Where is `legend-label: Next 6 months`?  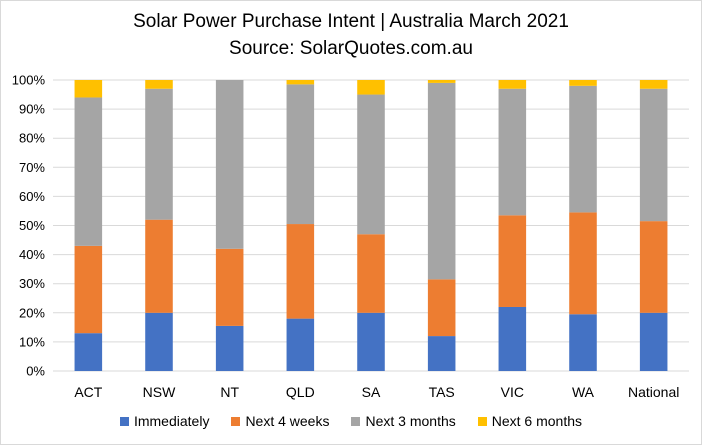 legend-label: Next 6 months is located at coordinates (537, 421).